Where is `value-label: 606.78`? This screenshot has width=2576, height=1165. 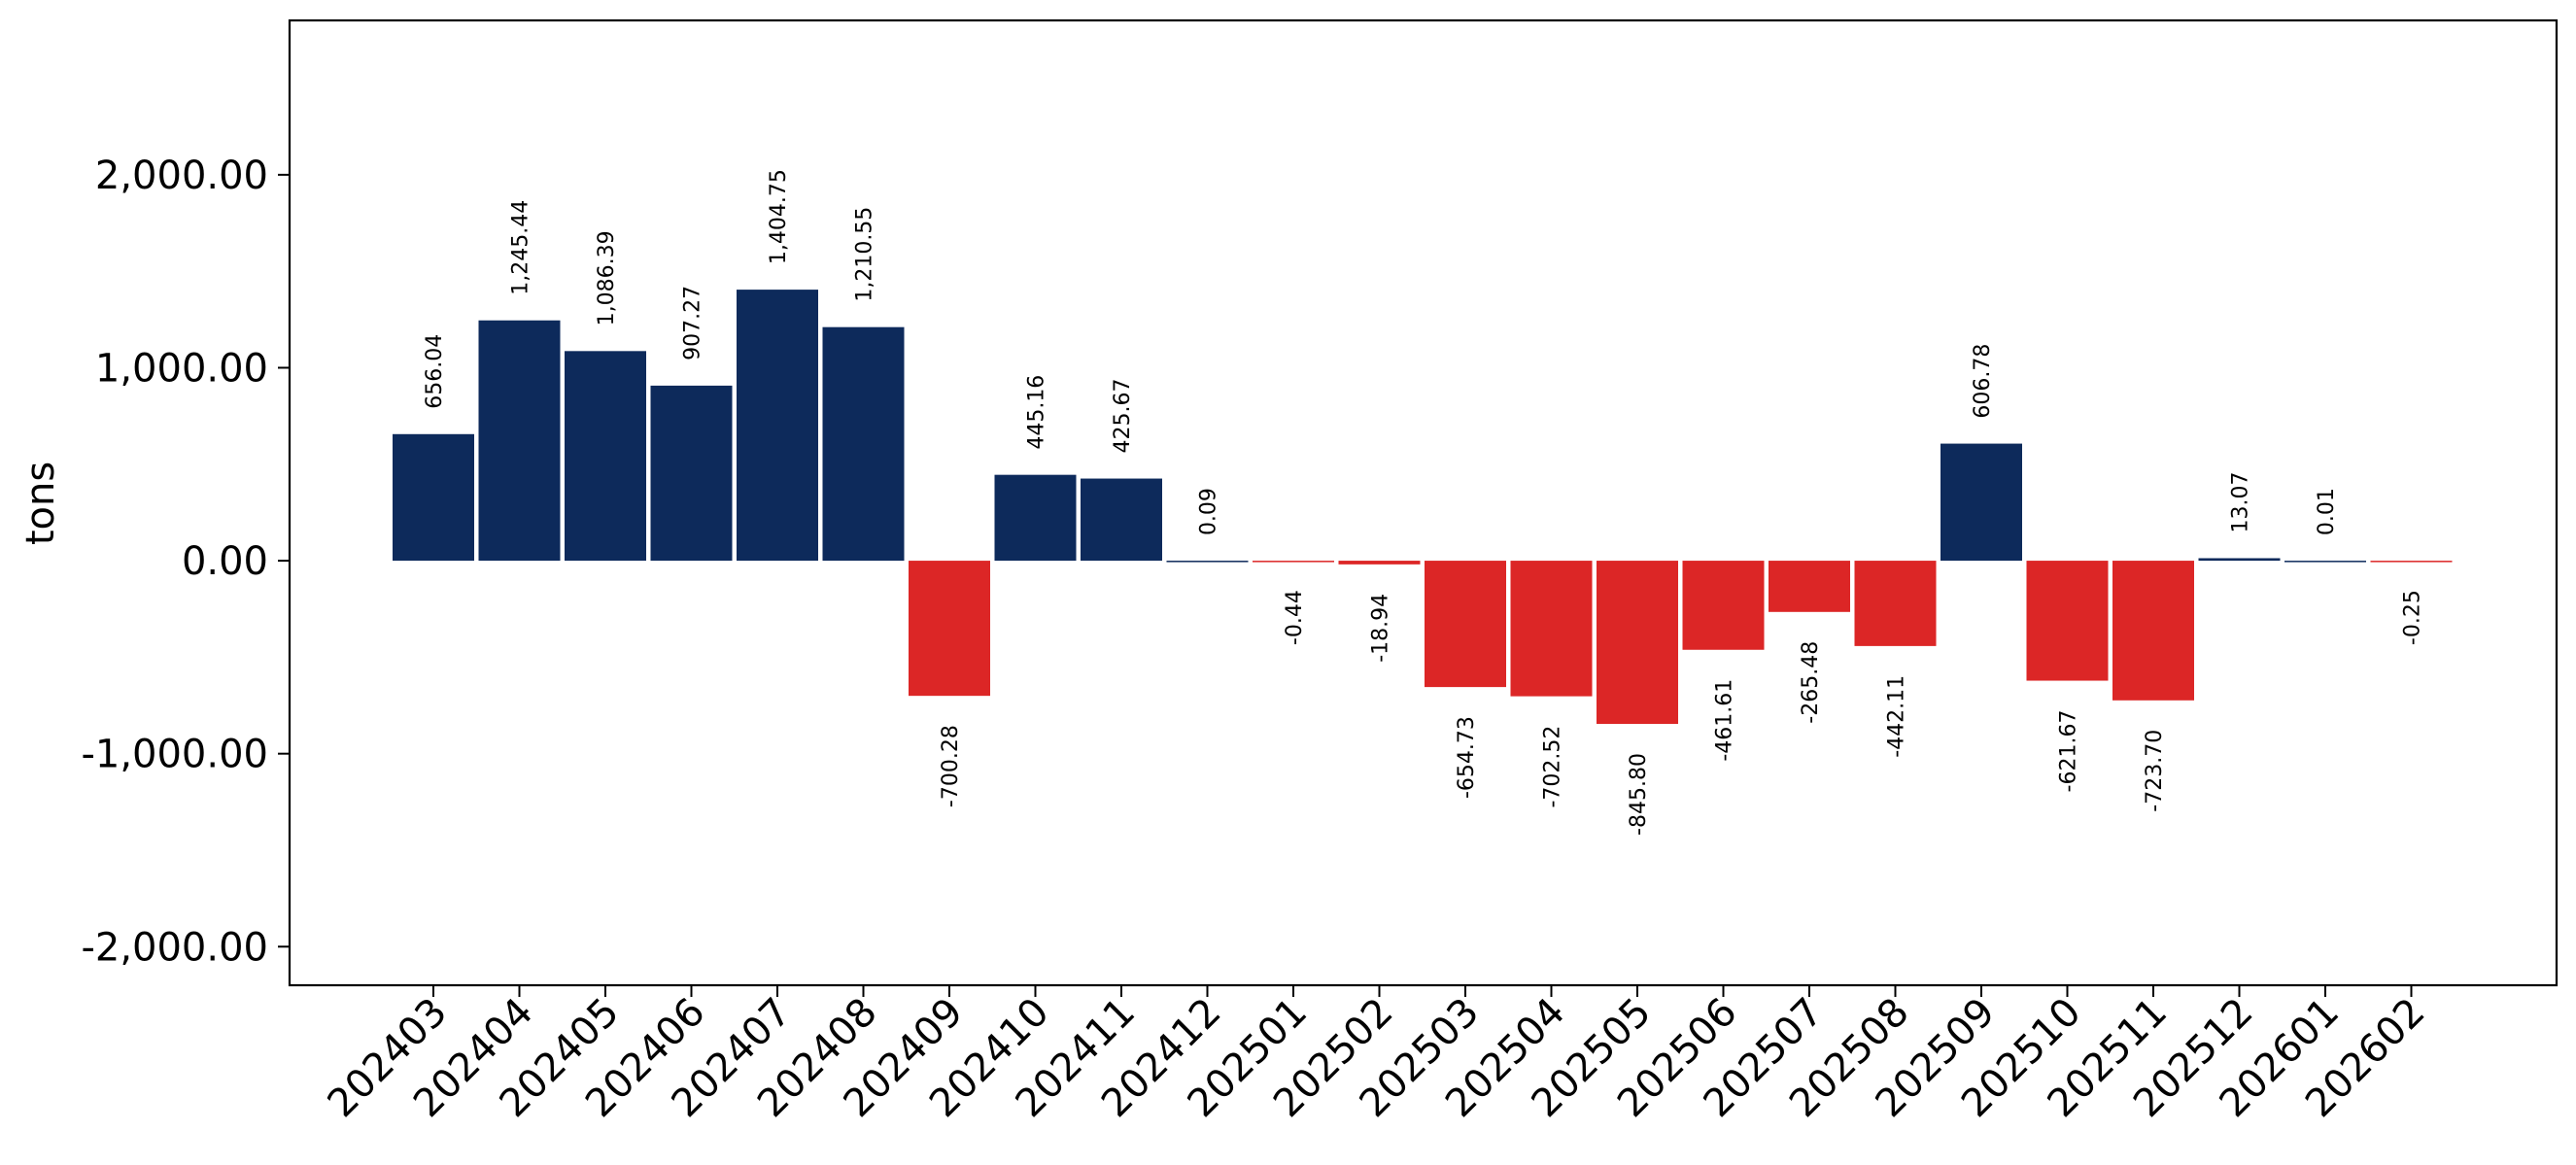 value-label: 606.78 is located at coordinates (1983, 382).